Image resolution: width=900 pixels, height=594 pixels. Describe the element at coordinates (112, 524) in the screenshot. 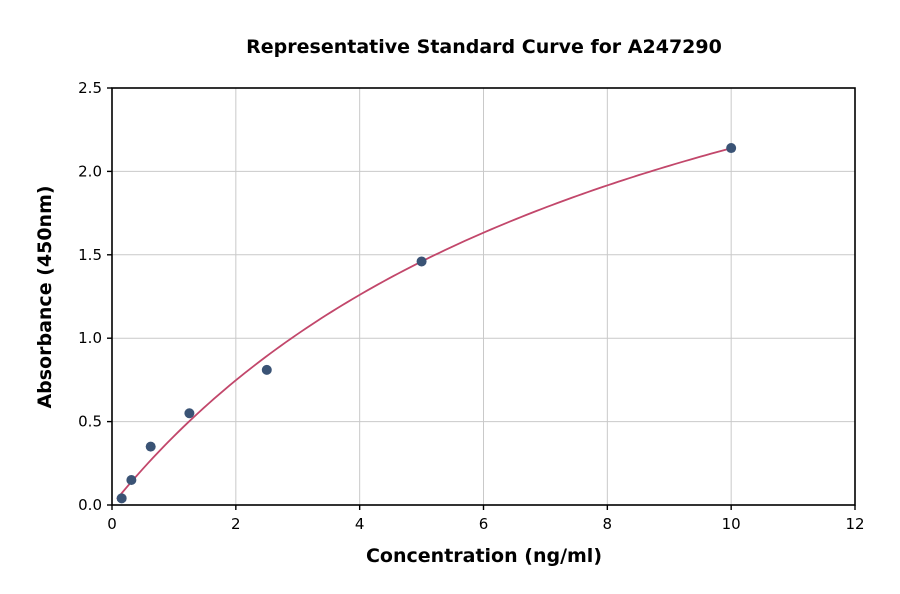

I see `x-tick-label: 0` at that location.